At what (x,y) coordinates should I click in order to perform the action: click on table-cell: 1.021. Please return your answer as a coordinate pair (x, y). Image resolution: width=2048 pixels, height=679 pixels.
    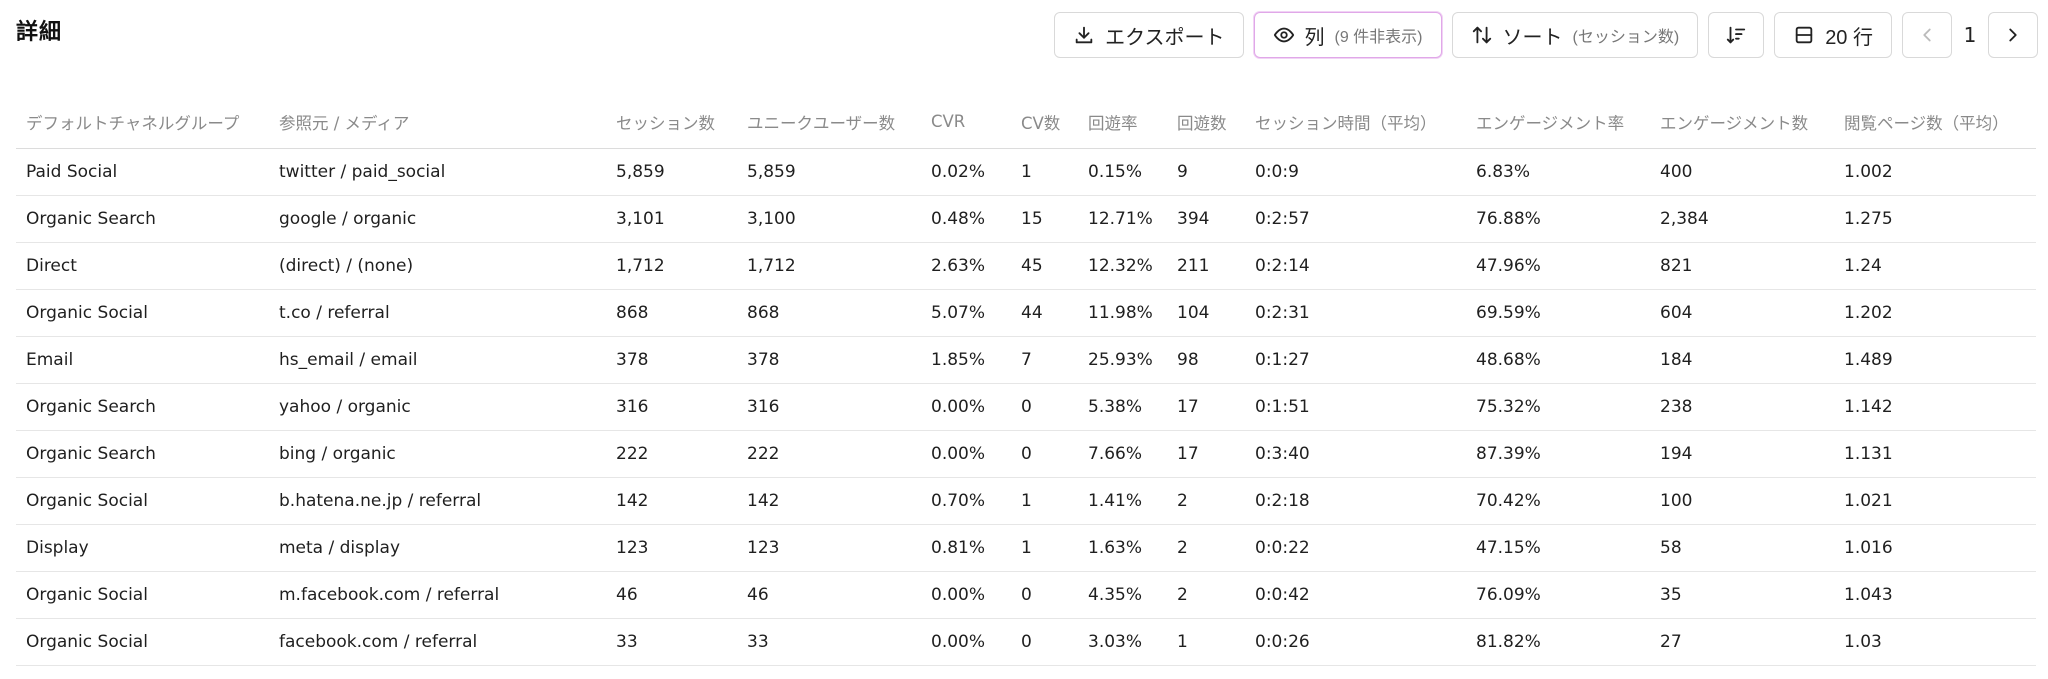
    Looking at the image, I should click on (1935, 501).